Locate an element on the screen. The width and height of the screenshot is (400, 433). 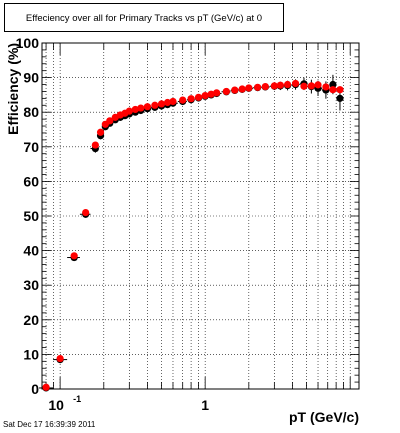
y-tick-label: 80 is located at coordinates (31, 112).